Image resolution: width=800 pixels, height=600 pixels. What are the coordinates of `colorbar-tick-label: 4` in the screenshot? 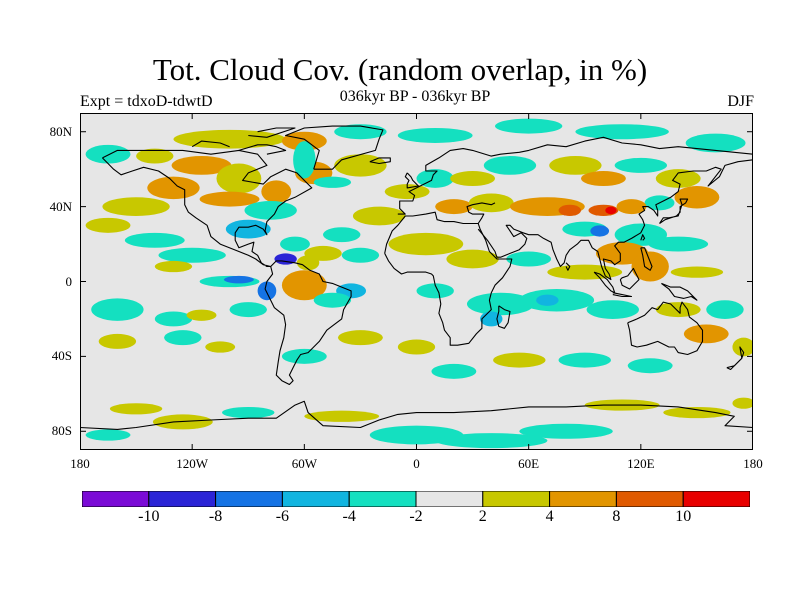 It's located at (549, 516).